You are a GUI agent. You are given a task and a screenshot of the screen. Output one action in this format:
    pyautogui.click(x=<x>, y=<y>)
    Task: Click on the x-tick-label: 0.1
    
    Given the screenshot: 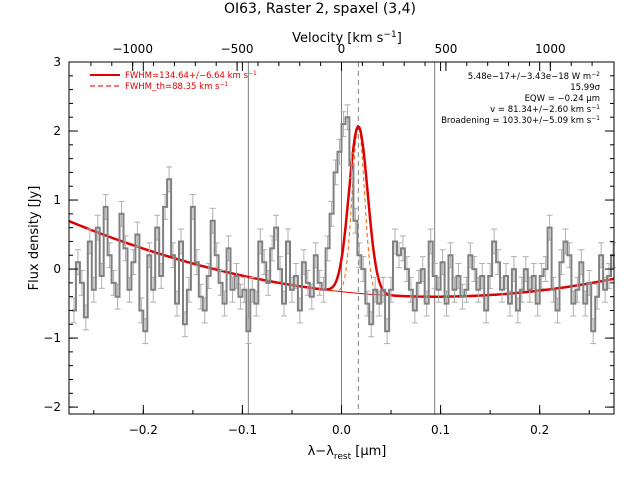 What is the action you would take?
    pyautogui.click(x=440, y=430)
    